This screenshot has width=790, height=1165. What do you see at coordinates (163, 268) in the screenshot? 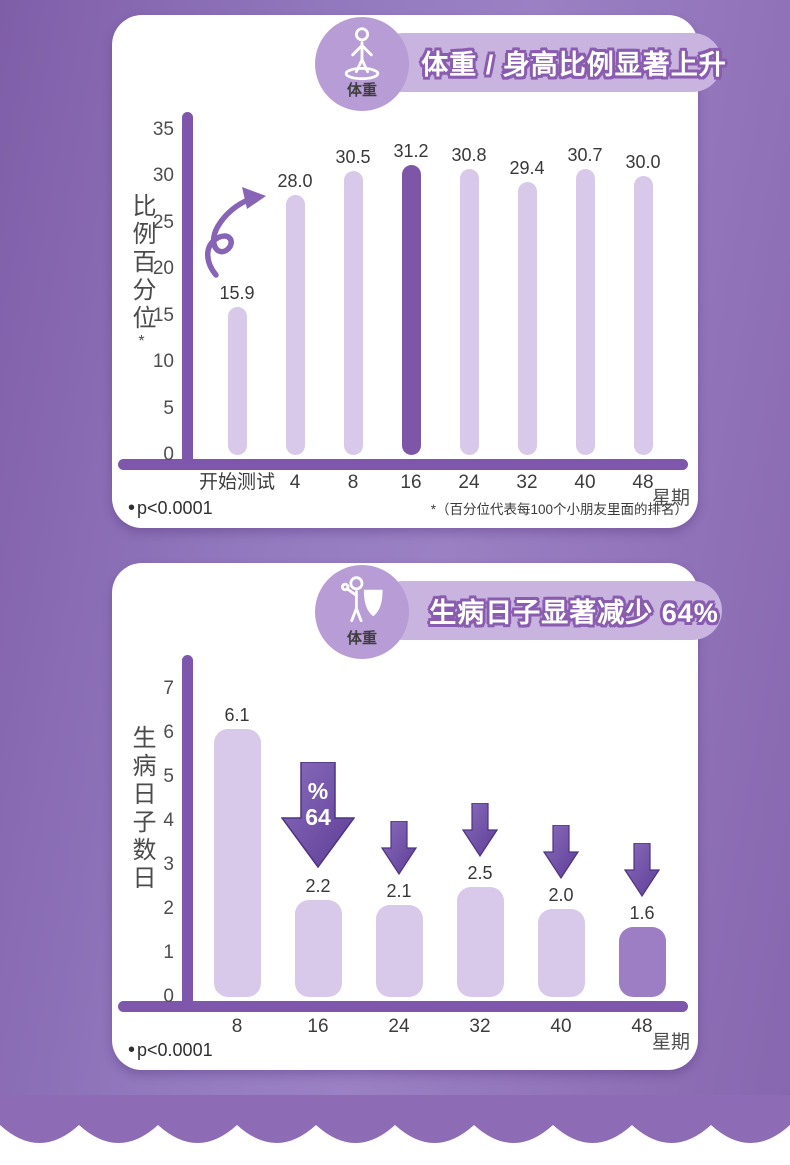
I see `y-tick-label: 20` at bounding box center [163, 268].